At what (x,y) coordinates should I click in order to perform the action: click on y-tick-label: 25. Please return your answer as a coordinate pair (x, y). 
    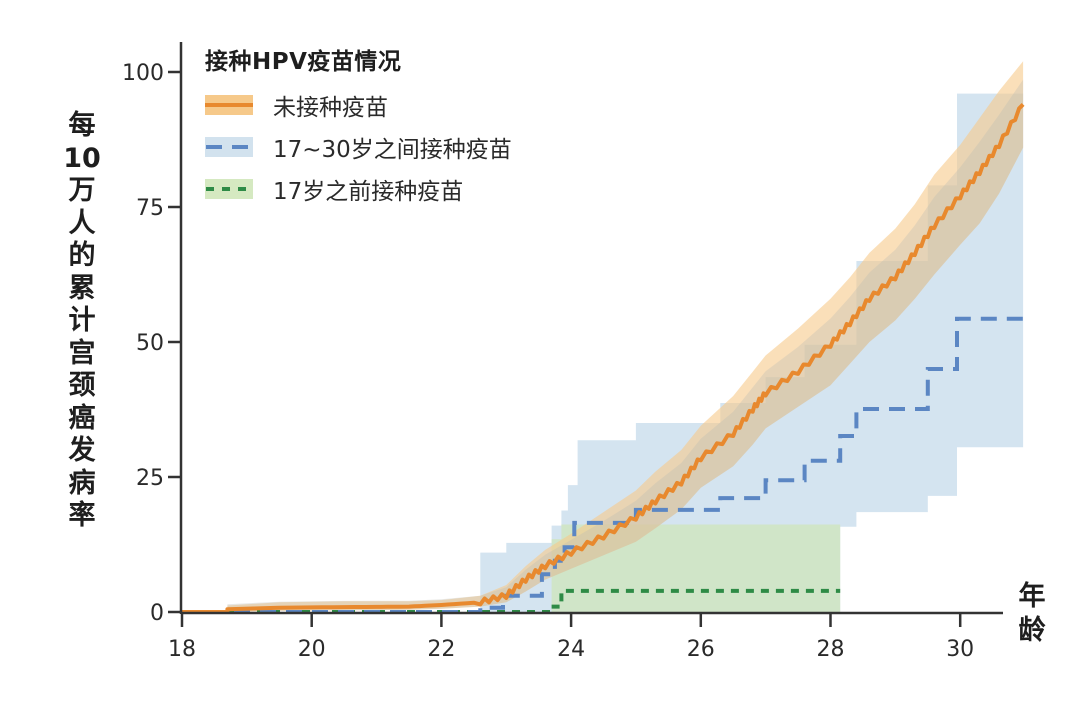
    Looking at the image, I should click on (150, 478).